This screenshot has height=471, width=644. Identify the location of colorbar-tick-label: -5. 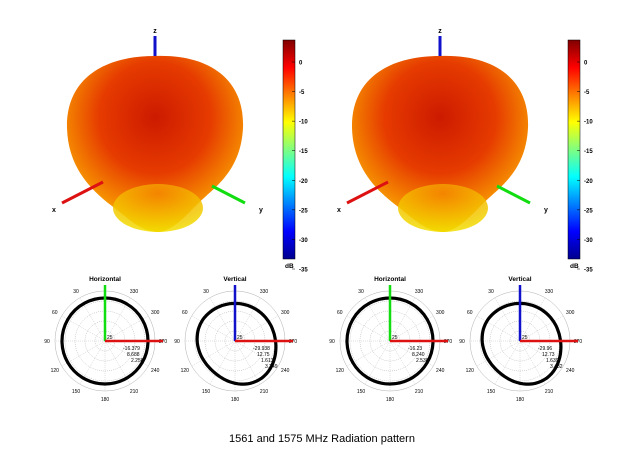
(302, 93).